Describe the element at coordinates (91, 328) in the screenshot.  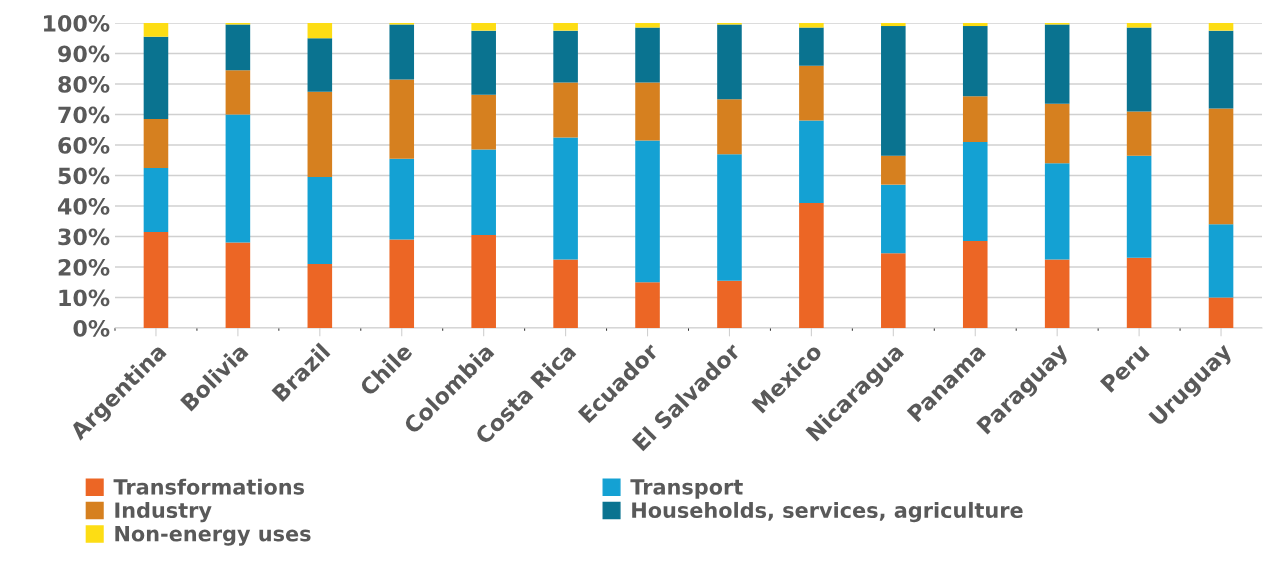
I see `y-tick-label: 0%` at that location.